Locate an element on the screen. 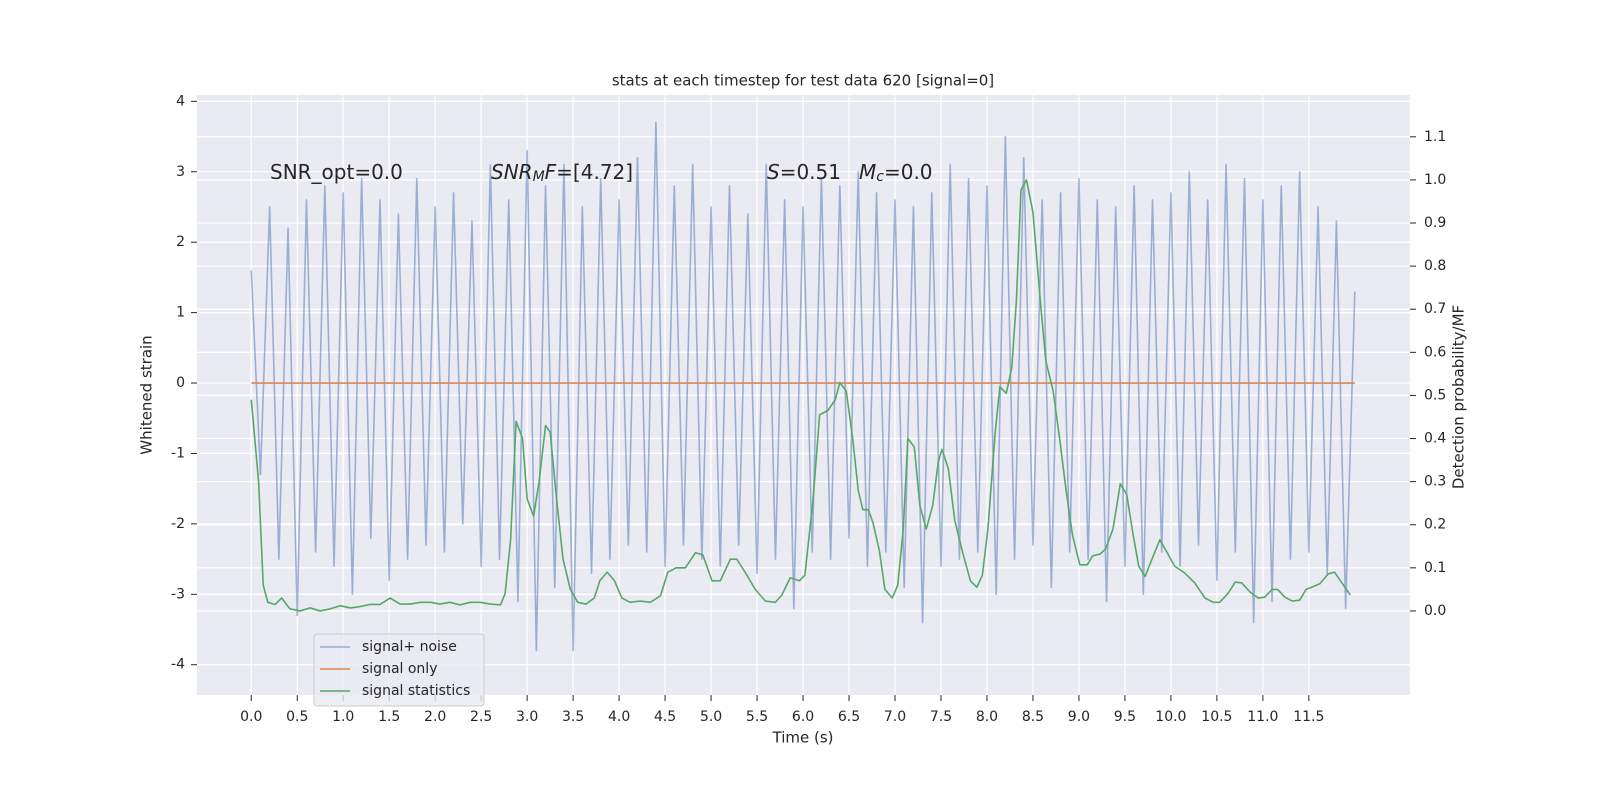 This screenshot has width=1600, height=800. annotation-part: c is located at coordinates (880, 177).